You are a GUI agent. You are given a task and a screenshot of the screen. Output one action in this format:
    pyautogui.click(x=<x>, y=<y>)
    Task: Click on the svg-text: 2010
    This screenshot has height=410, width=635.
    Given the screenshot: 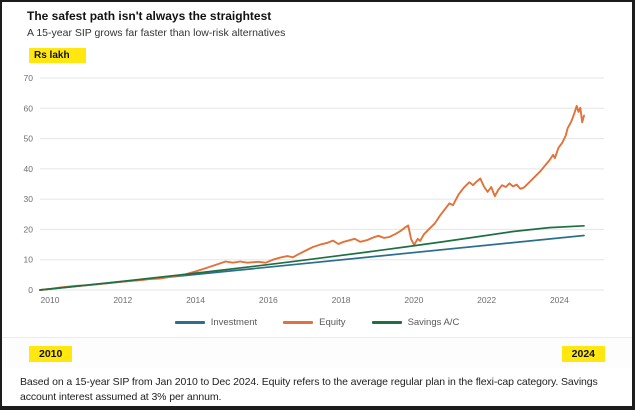 What is the action you would take?
    pyautogui.click(x=50, y=300)
    